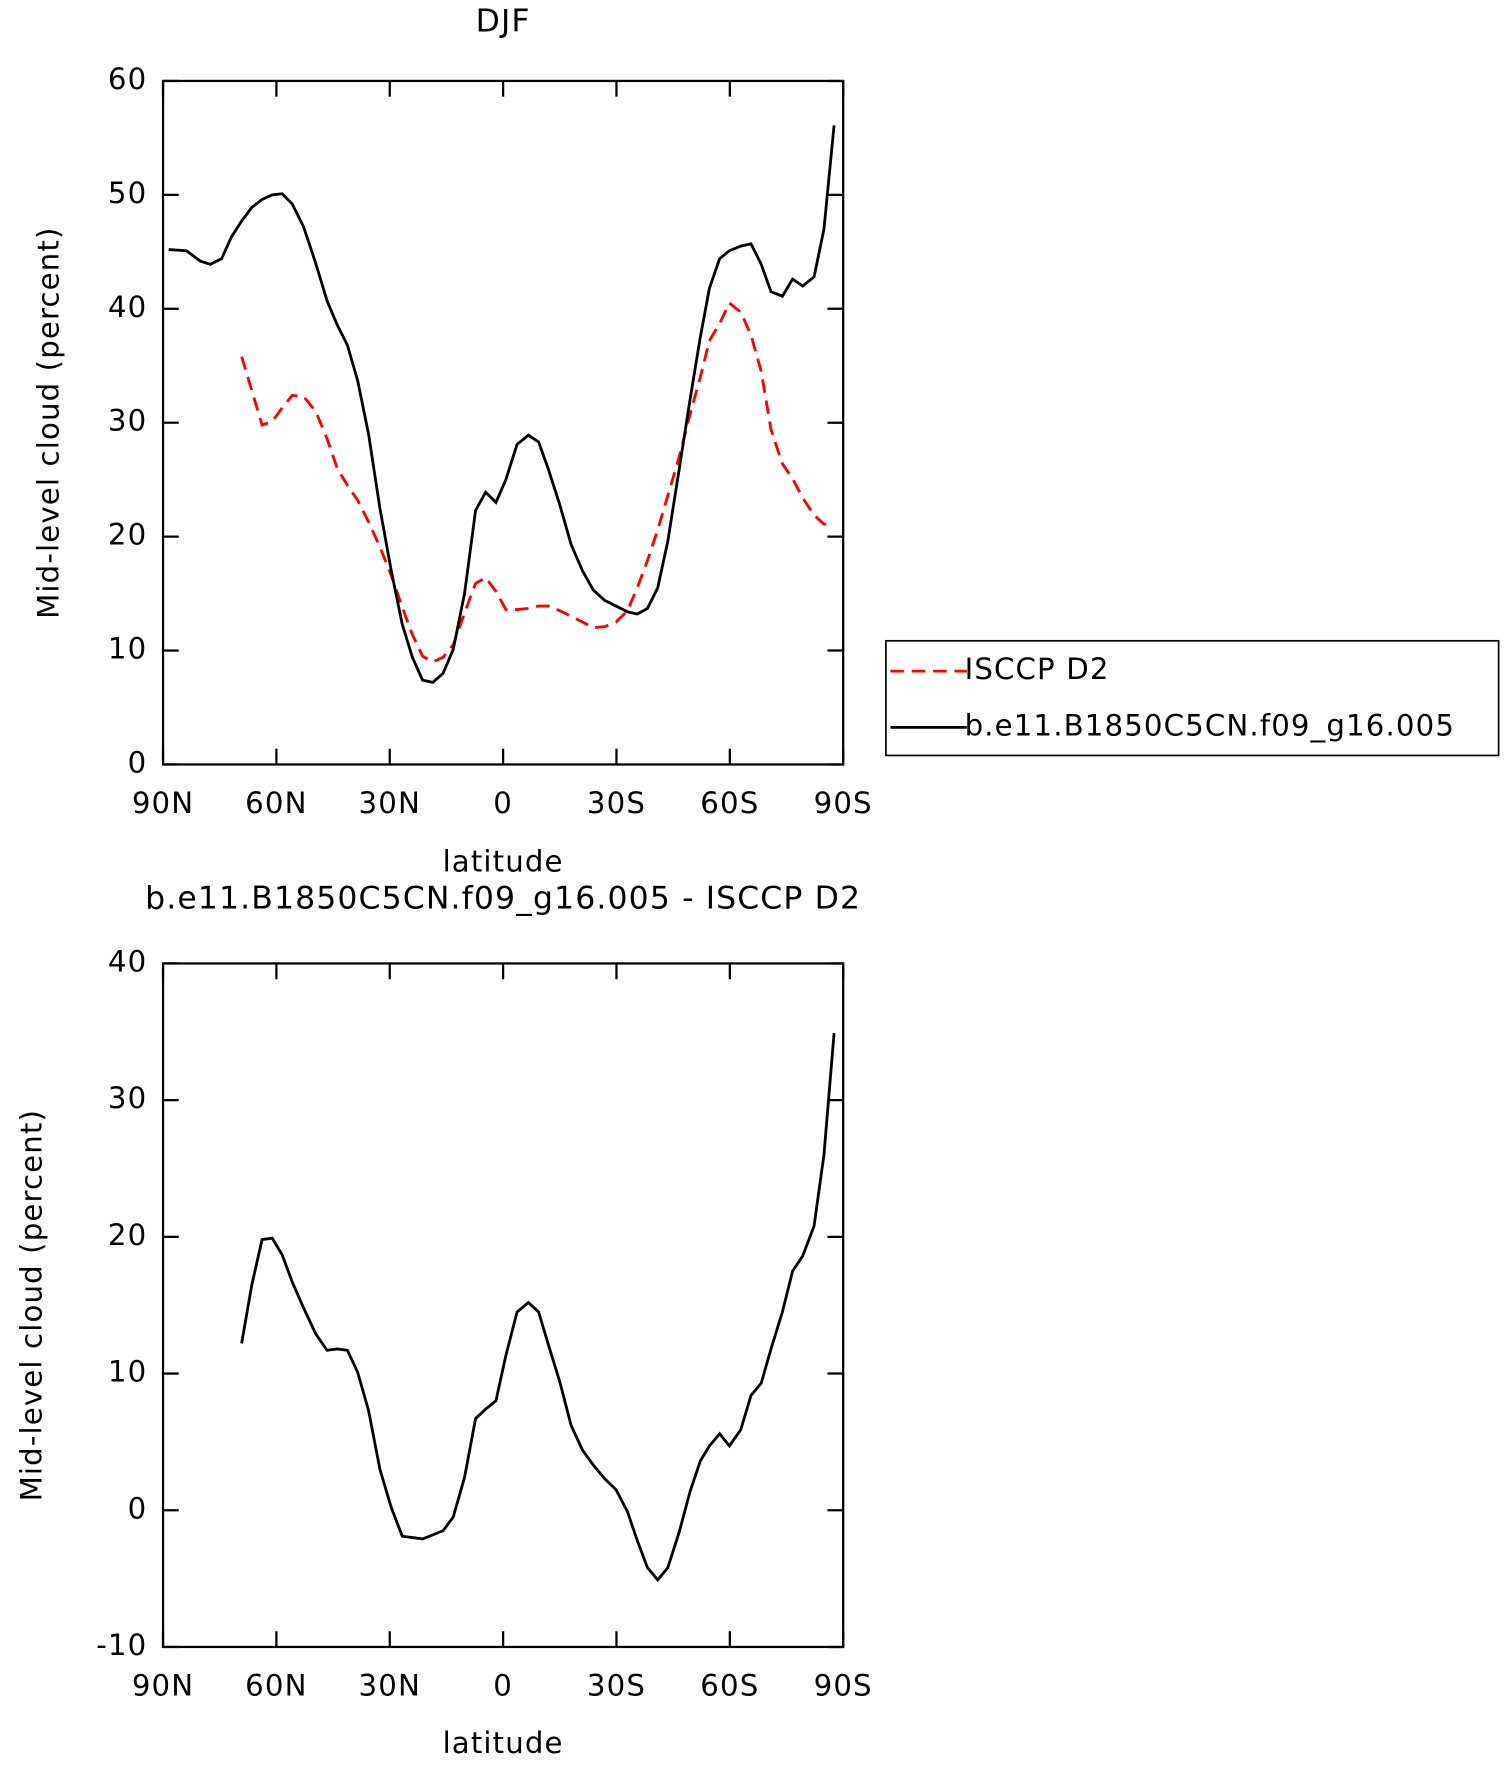 This screenshot has height=1765, width=1511. I want to click on legend-box, so click(1192, 698).